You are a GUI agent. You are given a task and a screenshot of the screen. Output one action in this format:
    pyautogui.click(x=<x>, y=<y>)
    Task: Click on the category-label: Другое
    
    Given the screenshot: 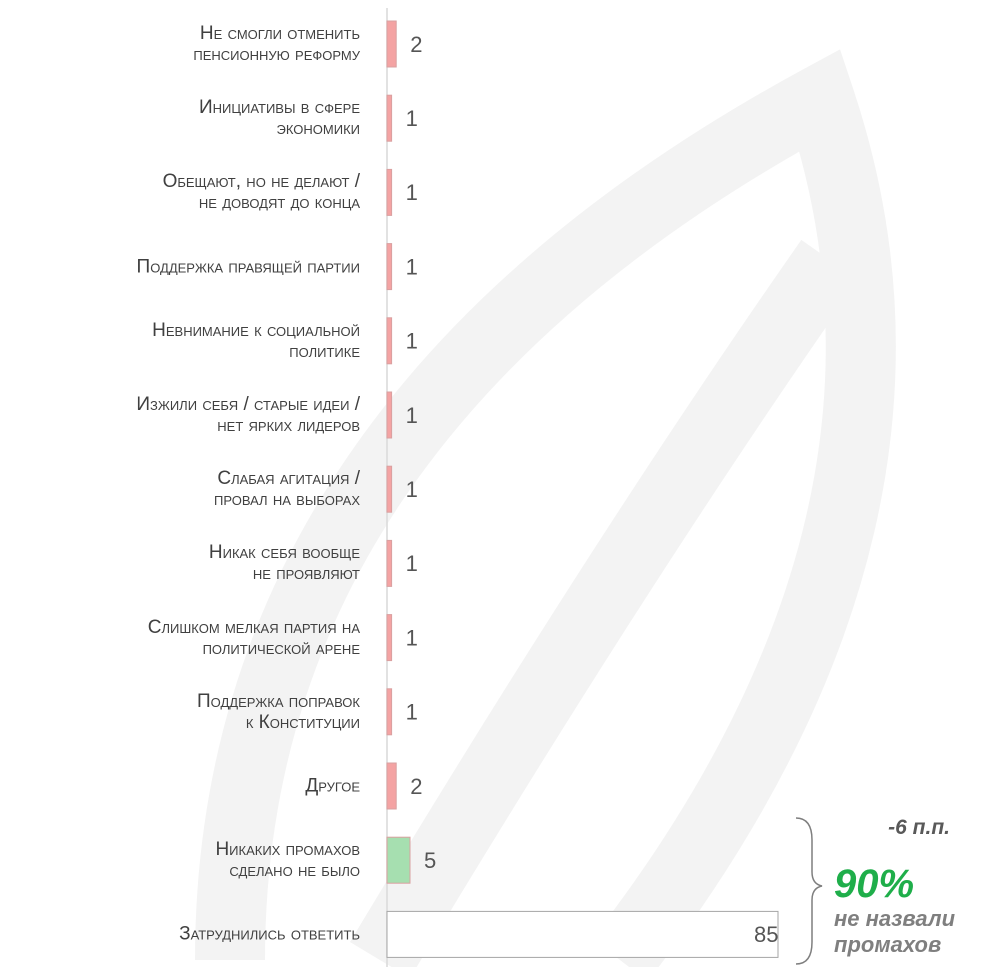 What is the action you would take?
    pyautogui.click(x=332, y=786)
    